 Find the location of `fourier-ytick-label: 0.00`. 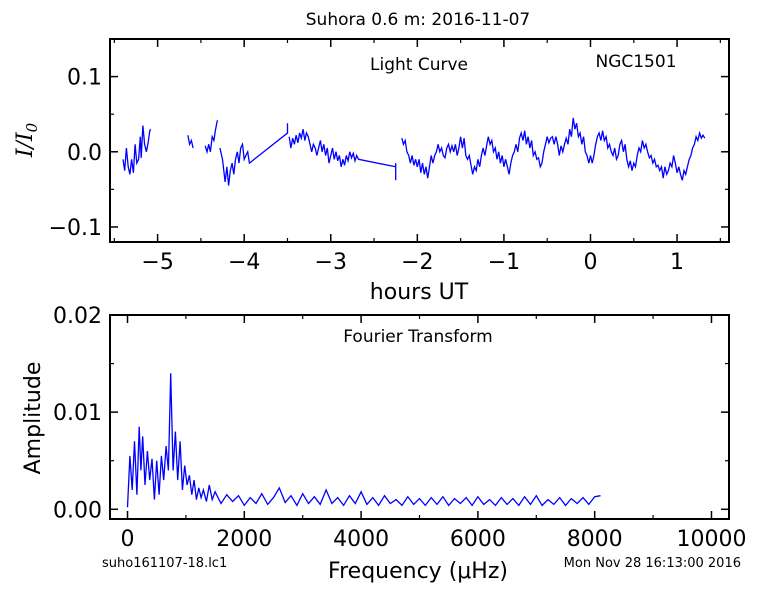

fourier-ytick-label: 0.00 is located at coordinates (77, 510).